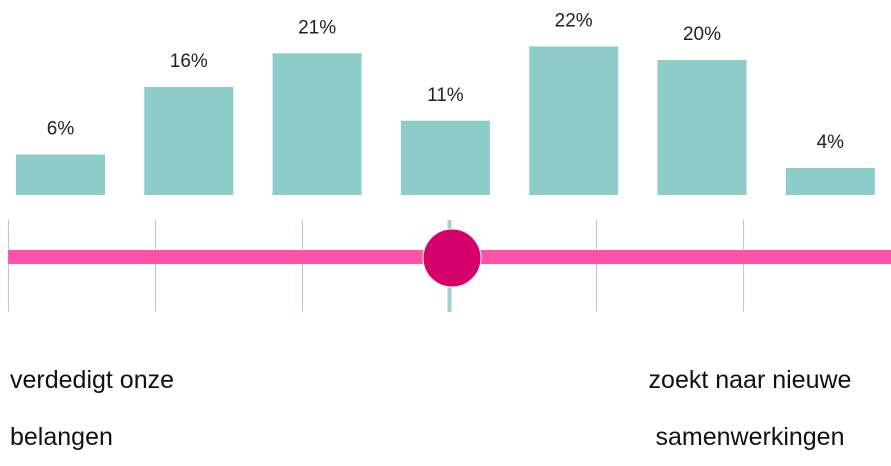  Describe the element at coordinates (574, 21) in the screenshot. I see `data-label: 22%` at that location.